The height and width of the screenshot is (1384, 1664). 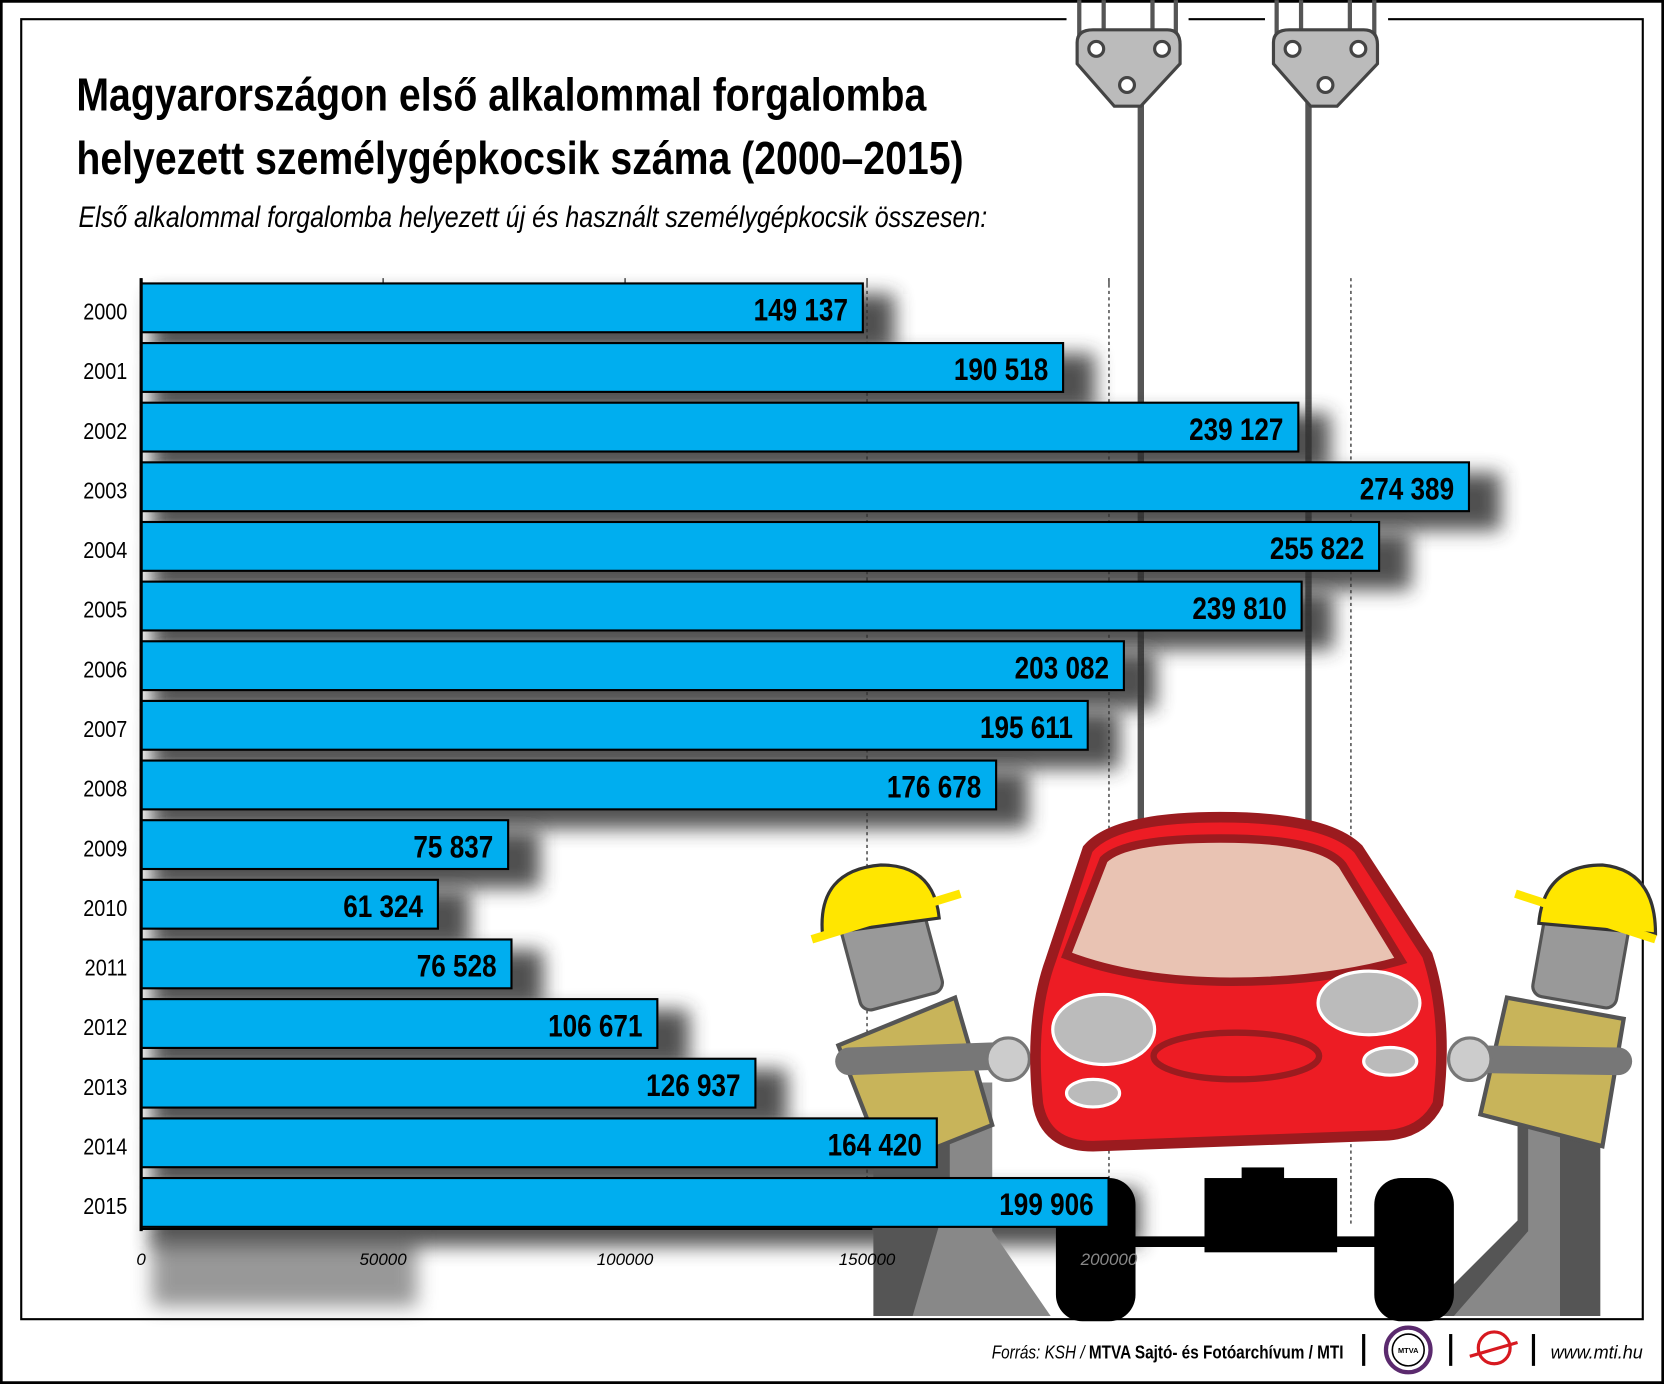 I want to click on website-link: www.mti.hu, so click(x=1597, y=1352).